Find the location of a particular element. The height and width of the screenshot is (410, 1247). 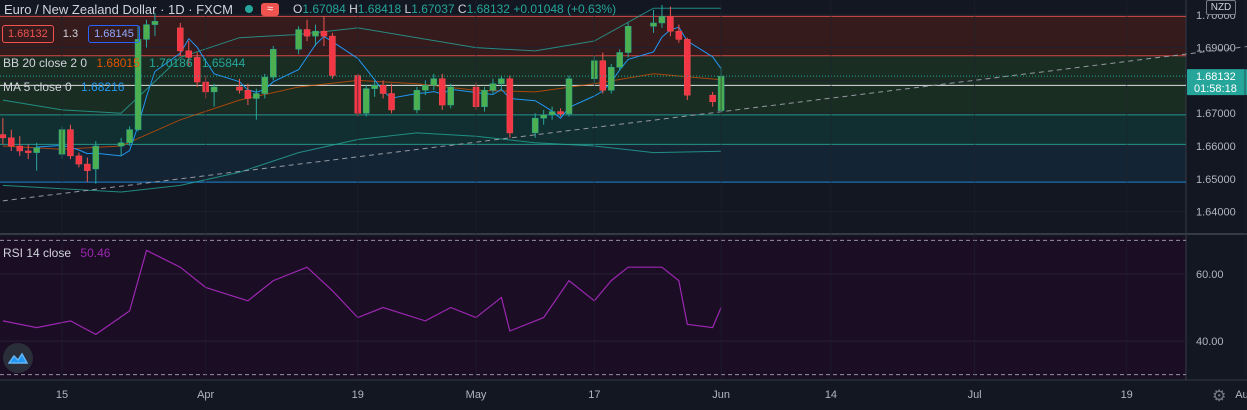

price-tick-label: 1.69000 is located at coordinates (1216, 49).